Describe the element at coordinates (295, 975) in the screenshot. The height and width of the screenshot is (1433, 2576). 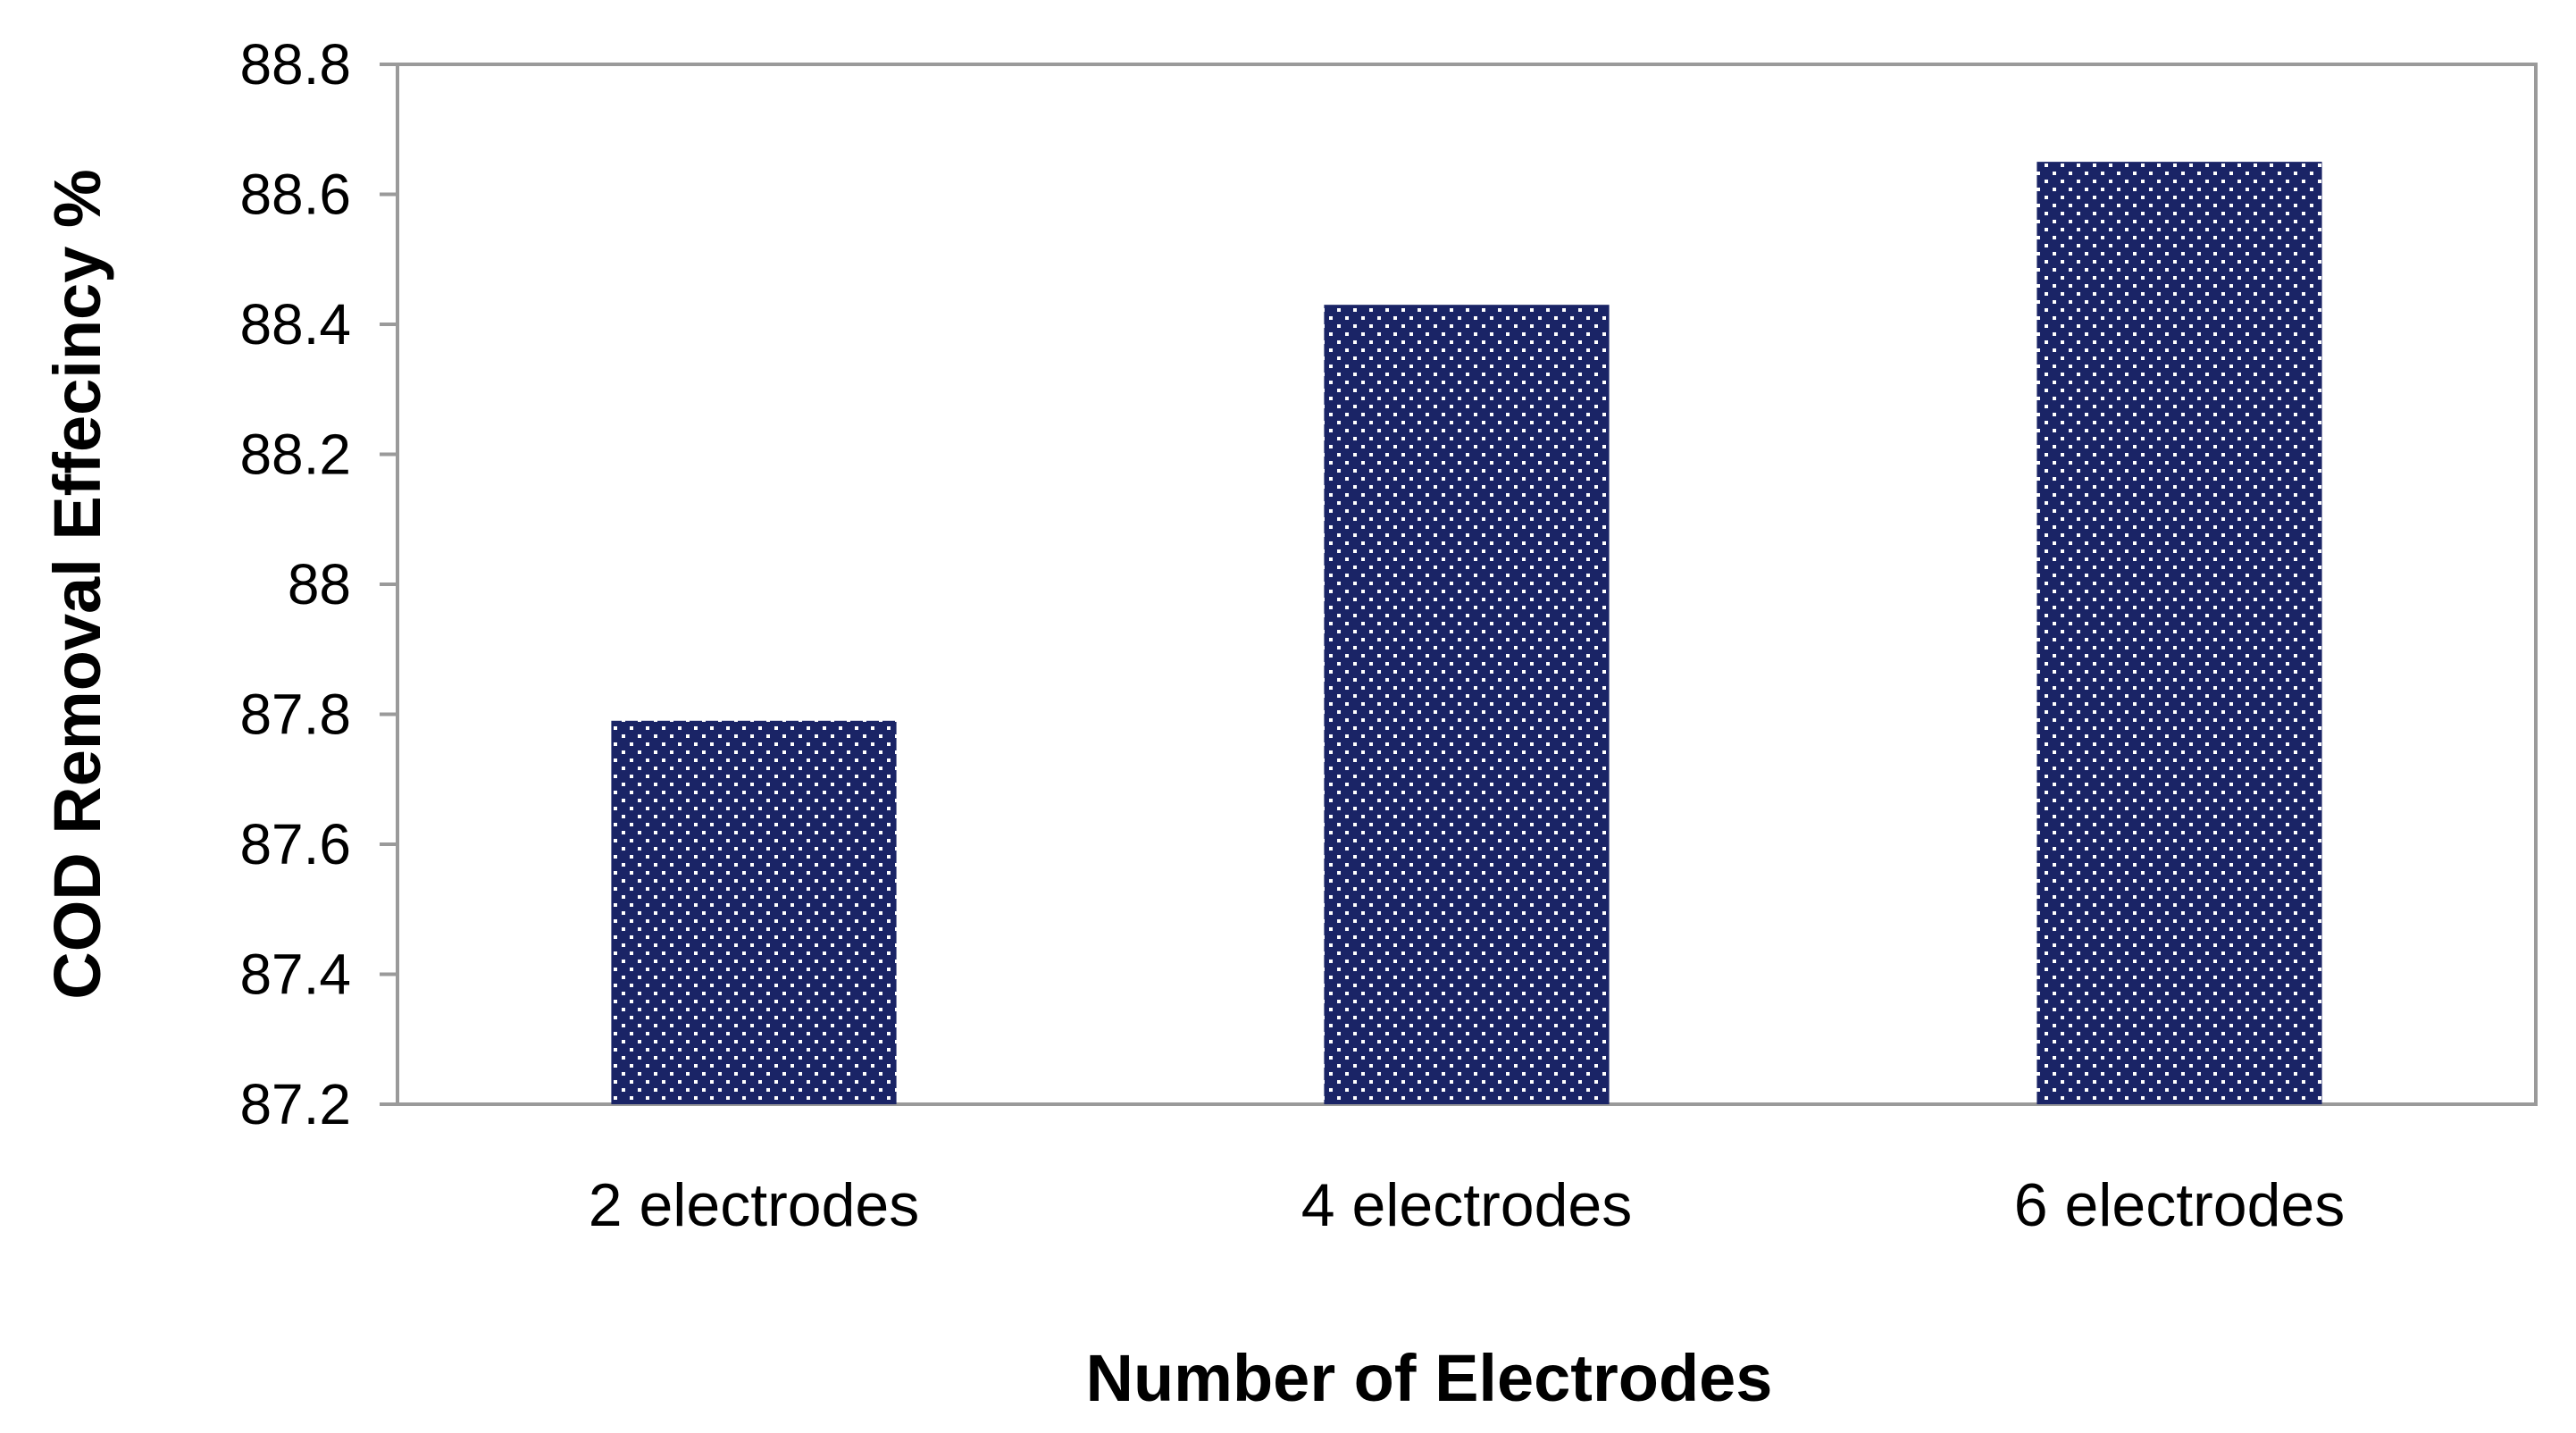
I see `y-tick-label: 87.4` at that location.